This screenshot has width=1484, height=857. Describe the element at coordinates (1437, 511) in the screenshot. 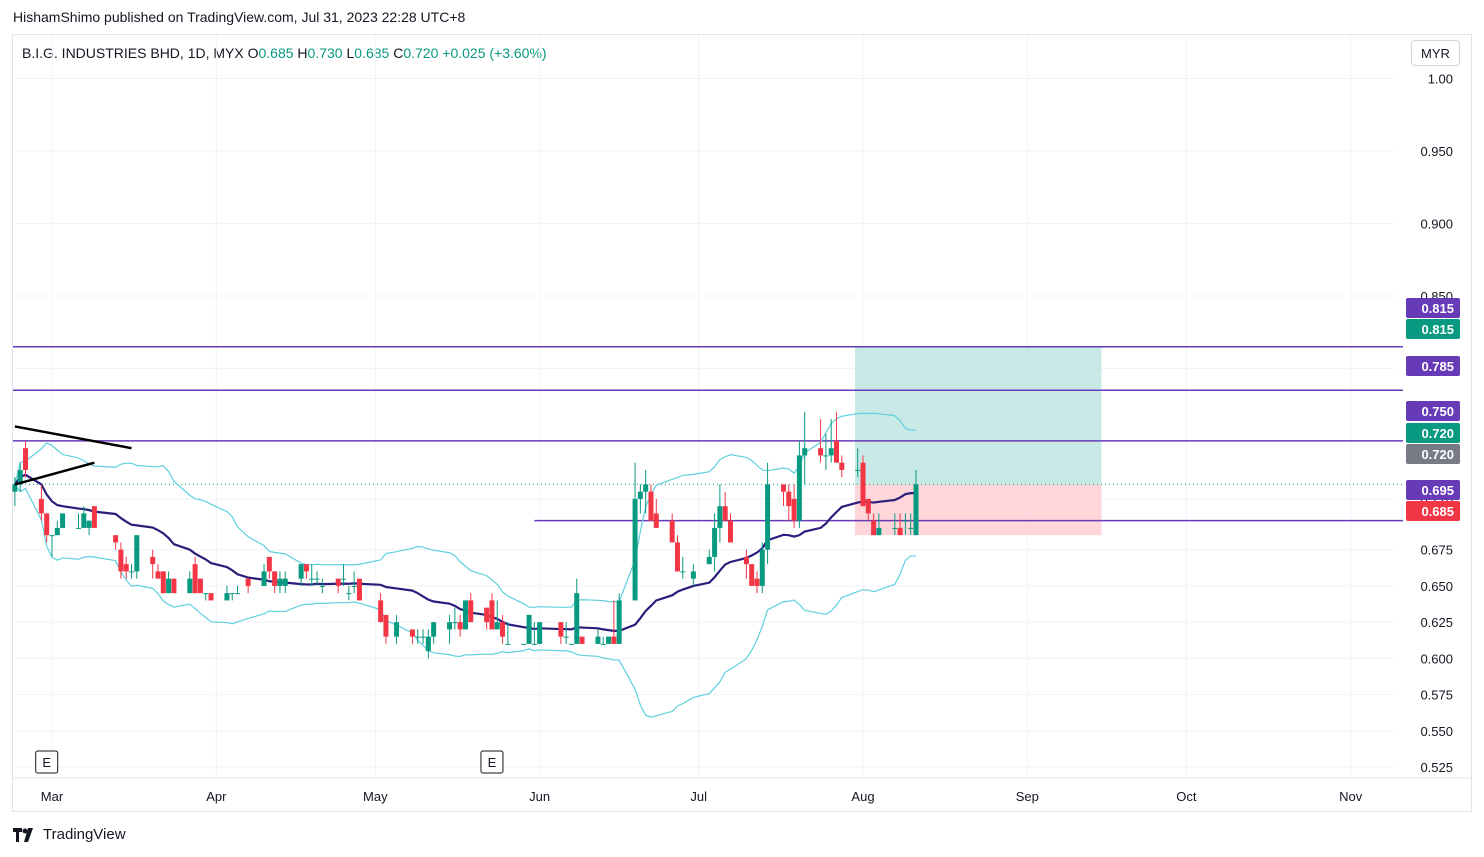

I see `price-label: 0.685` at that location.